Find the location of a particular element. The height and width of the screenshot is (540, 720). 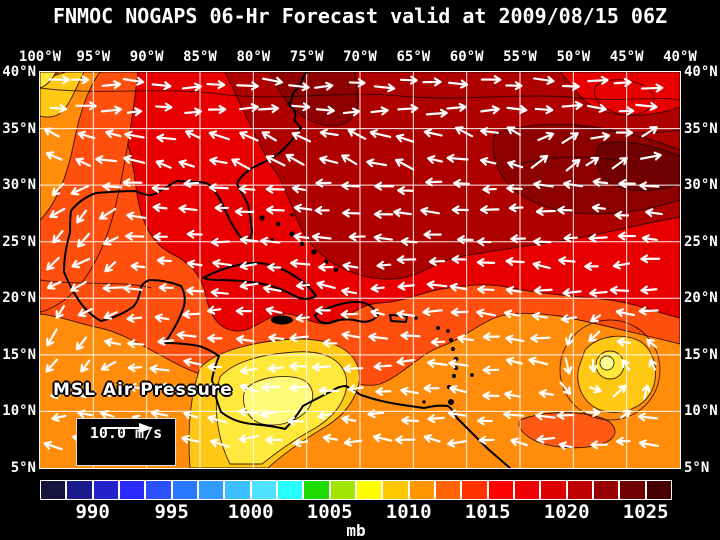

coast-jamaica is located at coordinates (282, 320).